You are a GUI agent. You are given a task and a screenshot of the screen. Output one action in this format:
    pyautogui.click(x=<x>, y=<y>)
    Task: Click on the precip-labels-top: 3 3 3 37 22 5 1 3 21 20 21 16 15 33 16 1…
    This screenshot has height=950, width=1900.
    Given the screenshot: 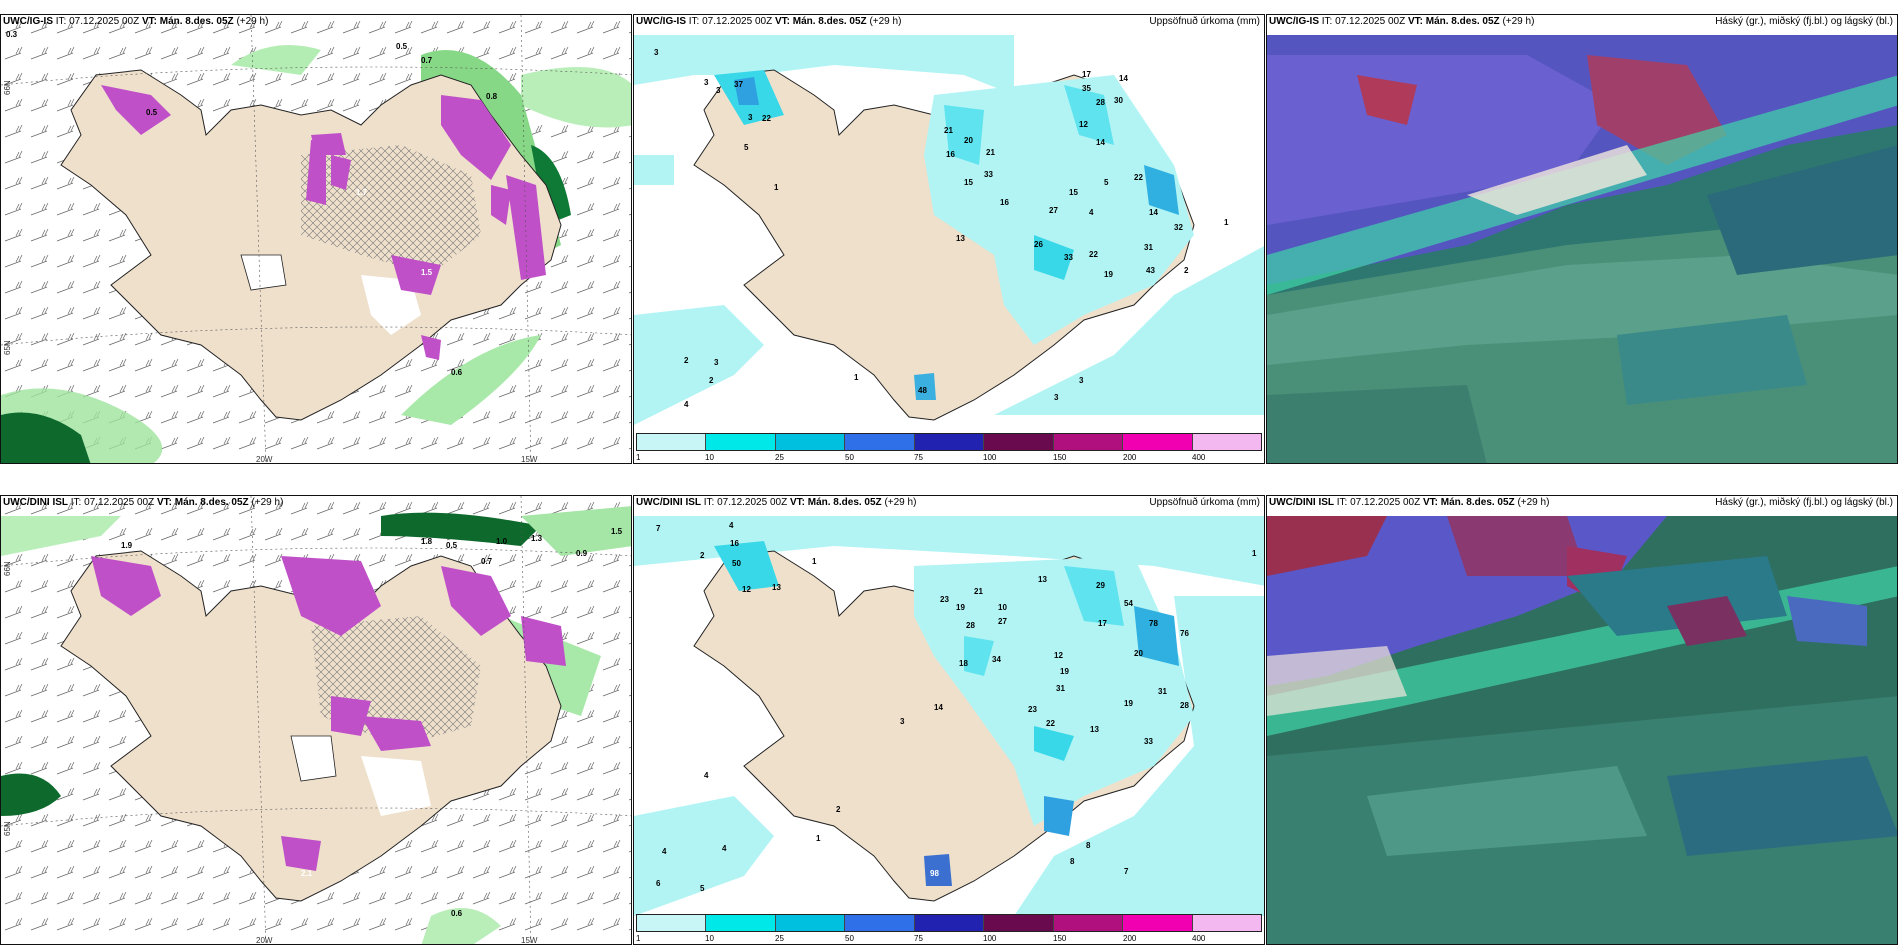 What is the action you would take?
    pyautogui.click(x=941, y=228)
    